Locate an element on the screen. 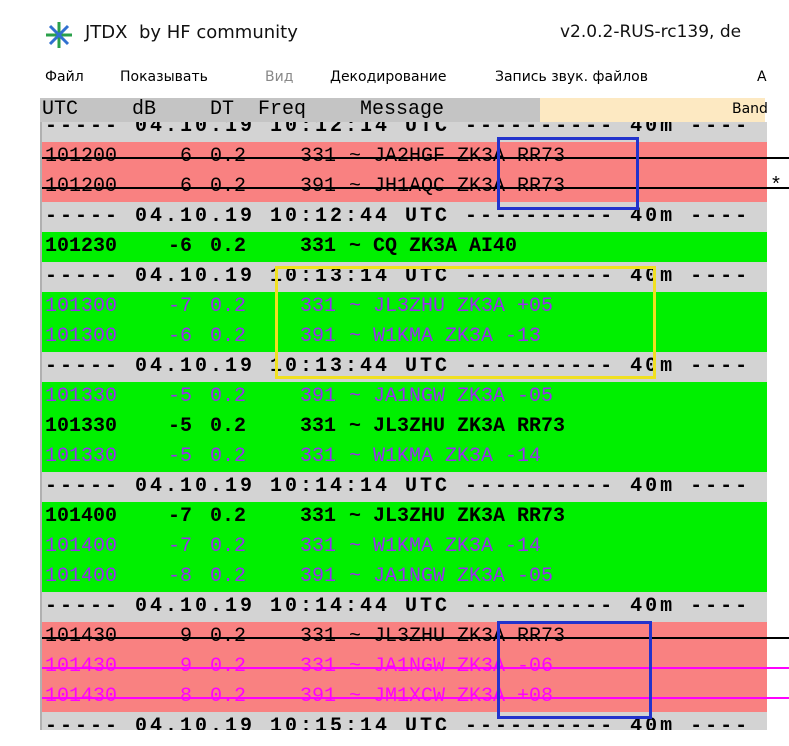 Image resolution: width=789 pixels, height=746 pixels. decode-row: 101230 -6 0.2 331 ~ CQ ZK3A AI40 is located at coordinates (404, 247).